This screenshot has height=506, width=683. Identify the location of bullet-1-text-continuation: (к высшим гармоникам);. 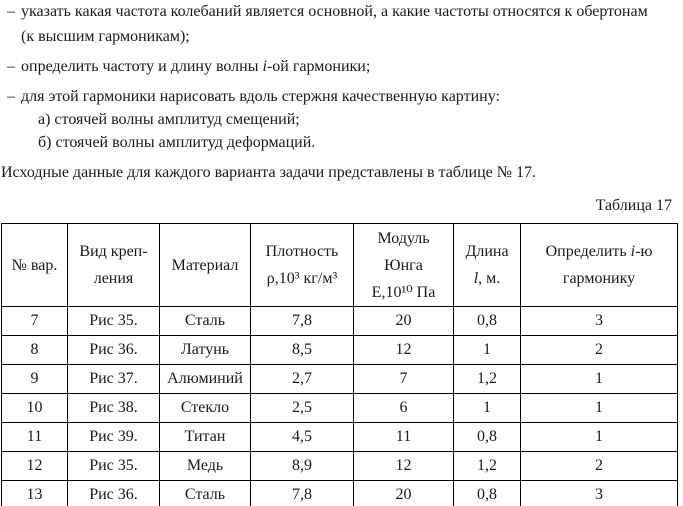
(105, 36).